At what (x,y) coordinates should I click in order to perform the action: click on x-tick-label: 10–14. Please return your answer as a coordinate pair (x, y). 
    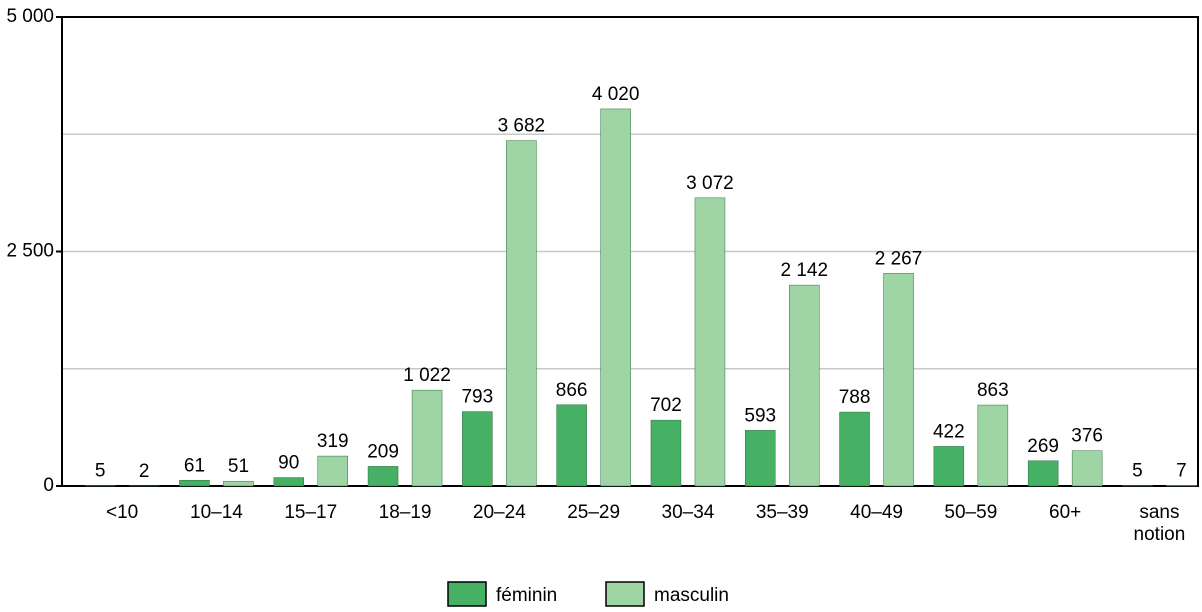
    Looking at the image, I should click on (216, 512).